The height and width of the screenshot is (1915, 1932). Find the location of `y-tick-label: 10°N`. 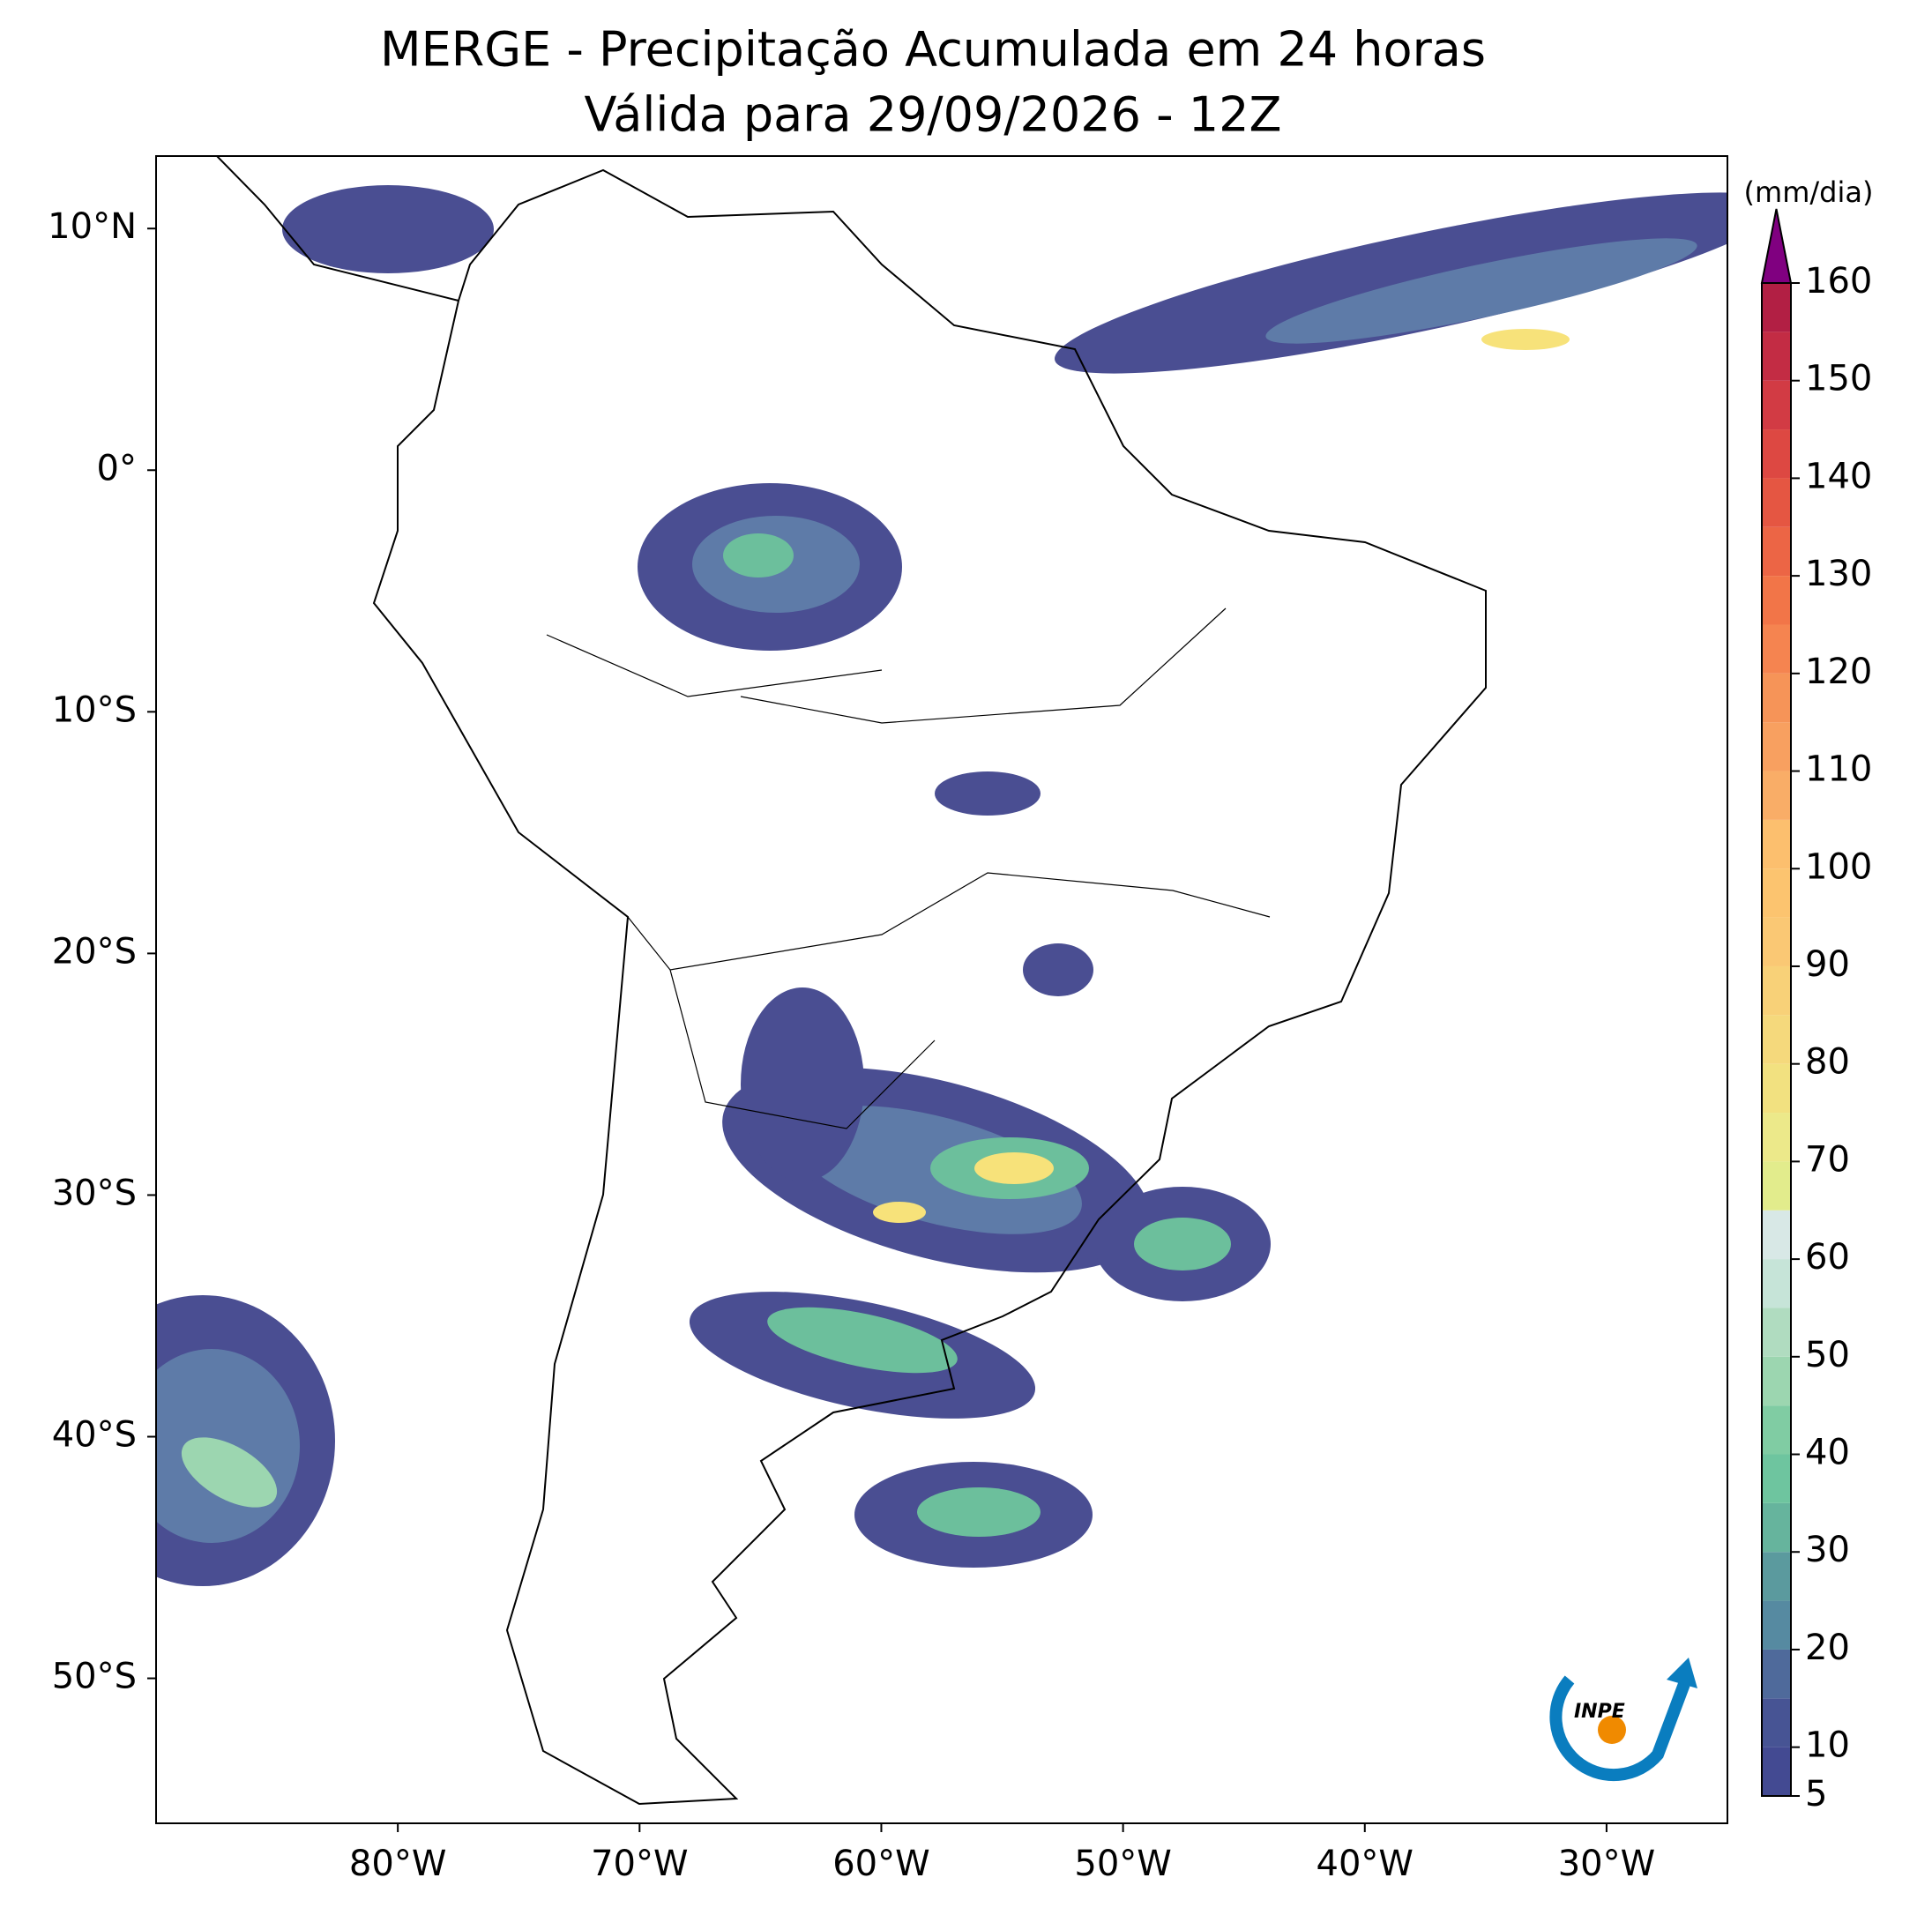

y-tick-label: 10°N is located at coordinates (92, 226).